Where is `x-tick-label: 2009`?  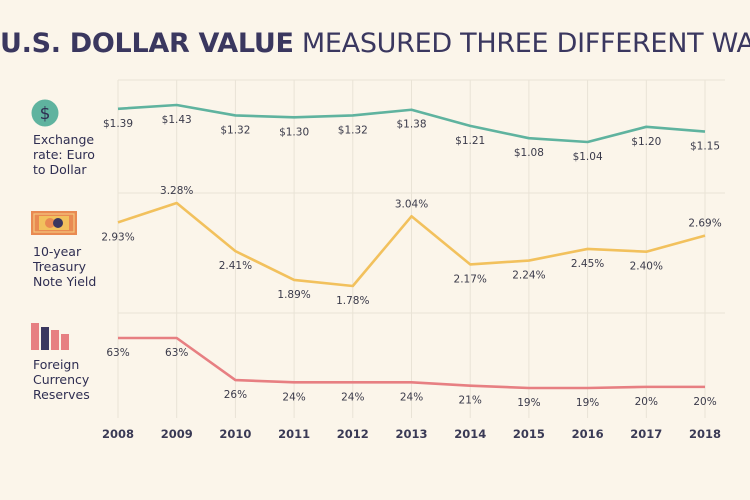
x-tick-label: 2009 is located at coordinates (177, 434).